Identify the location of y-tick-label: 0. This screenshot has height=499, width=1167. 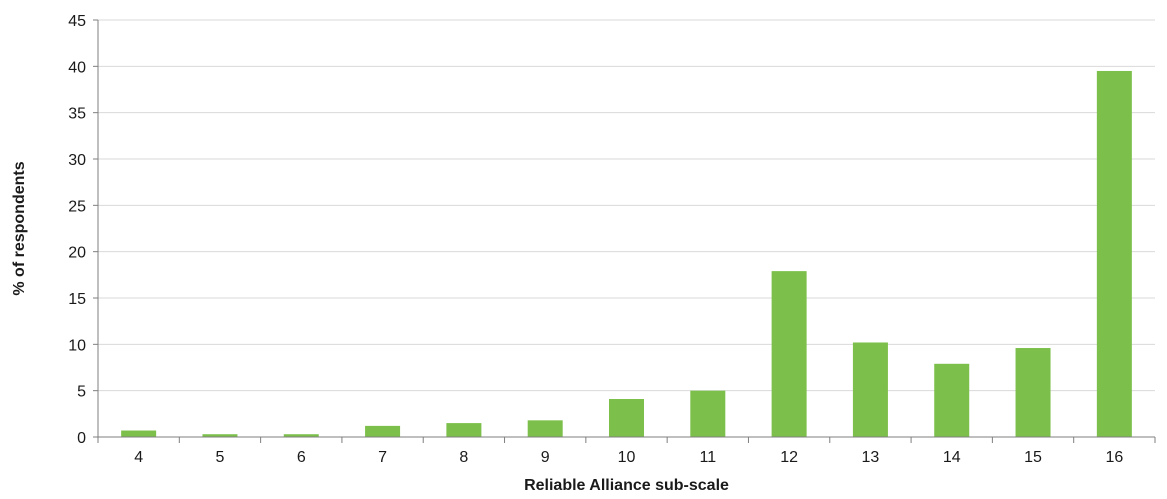
(81, 438).